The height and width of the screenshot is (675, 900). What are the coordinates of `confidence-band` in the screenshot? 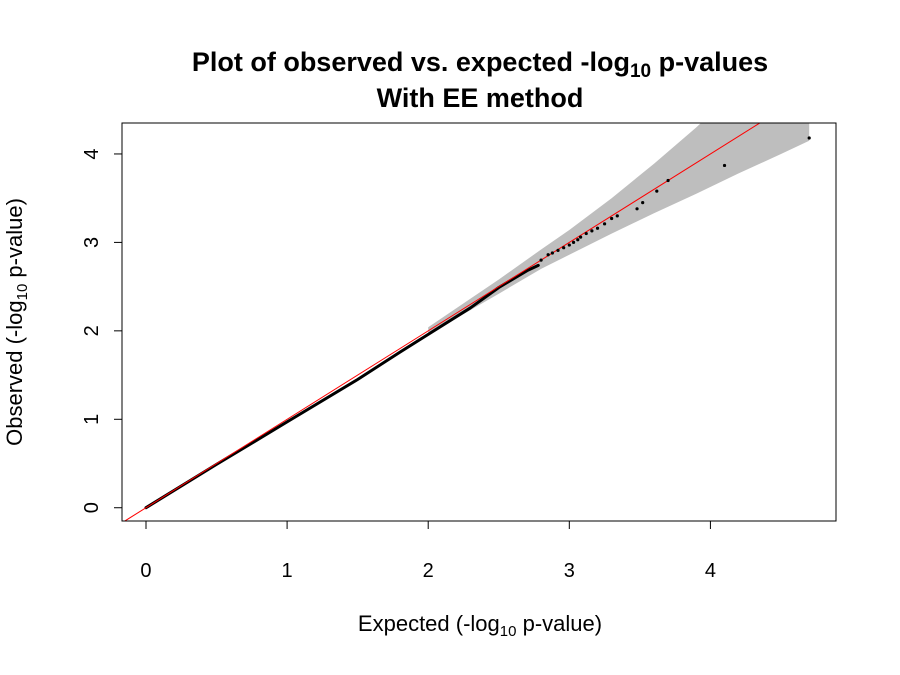 It's located at (619, 229).